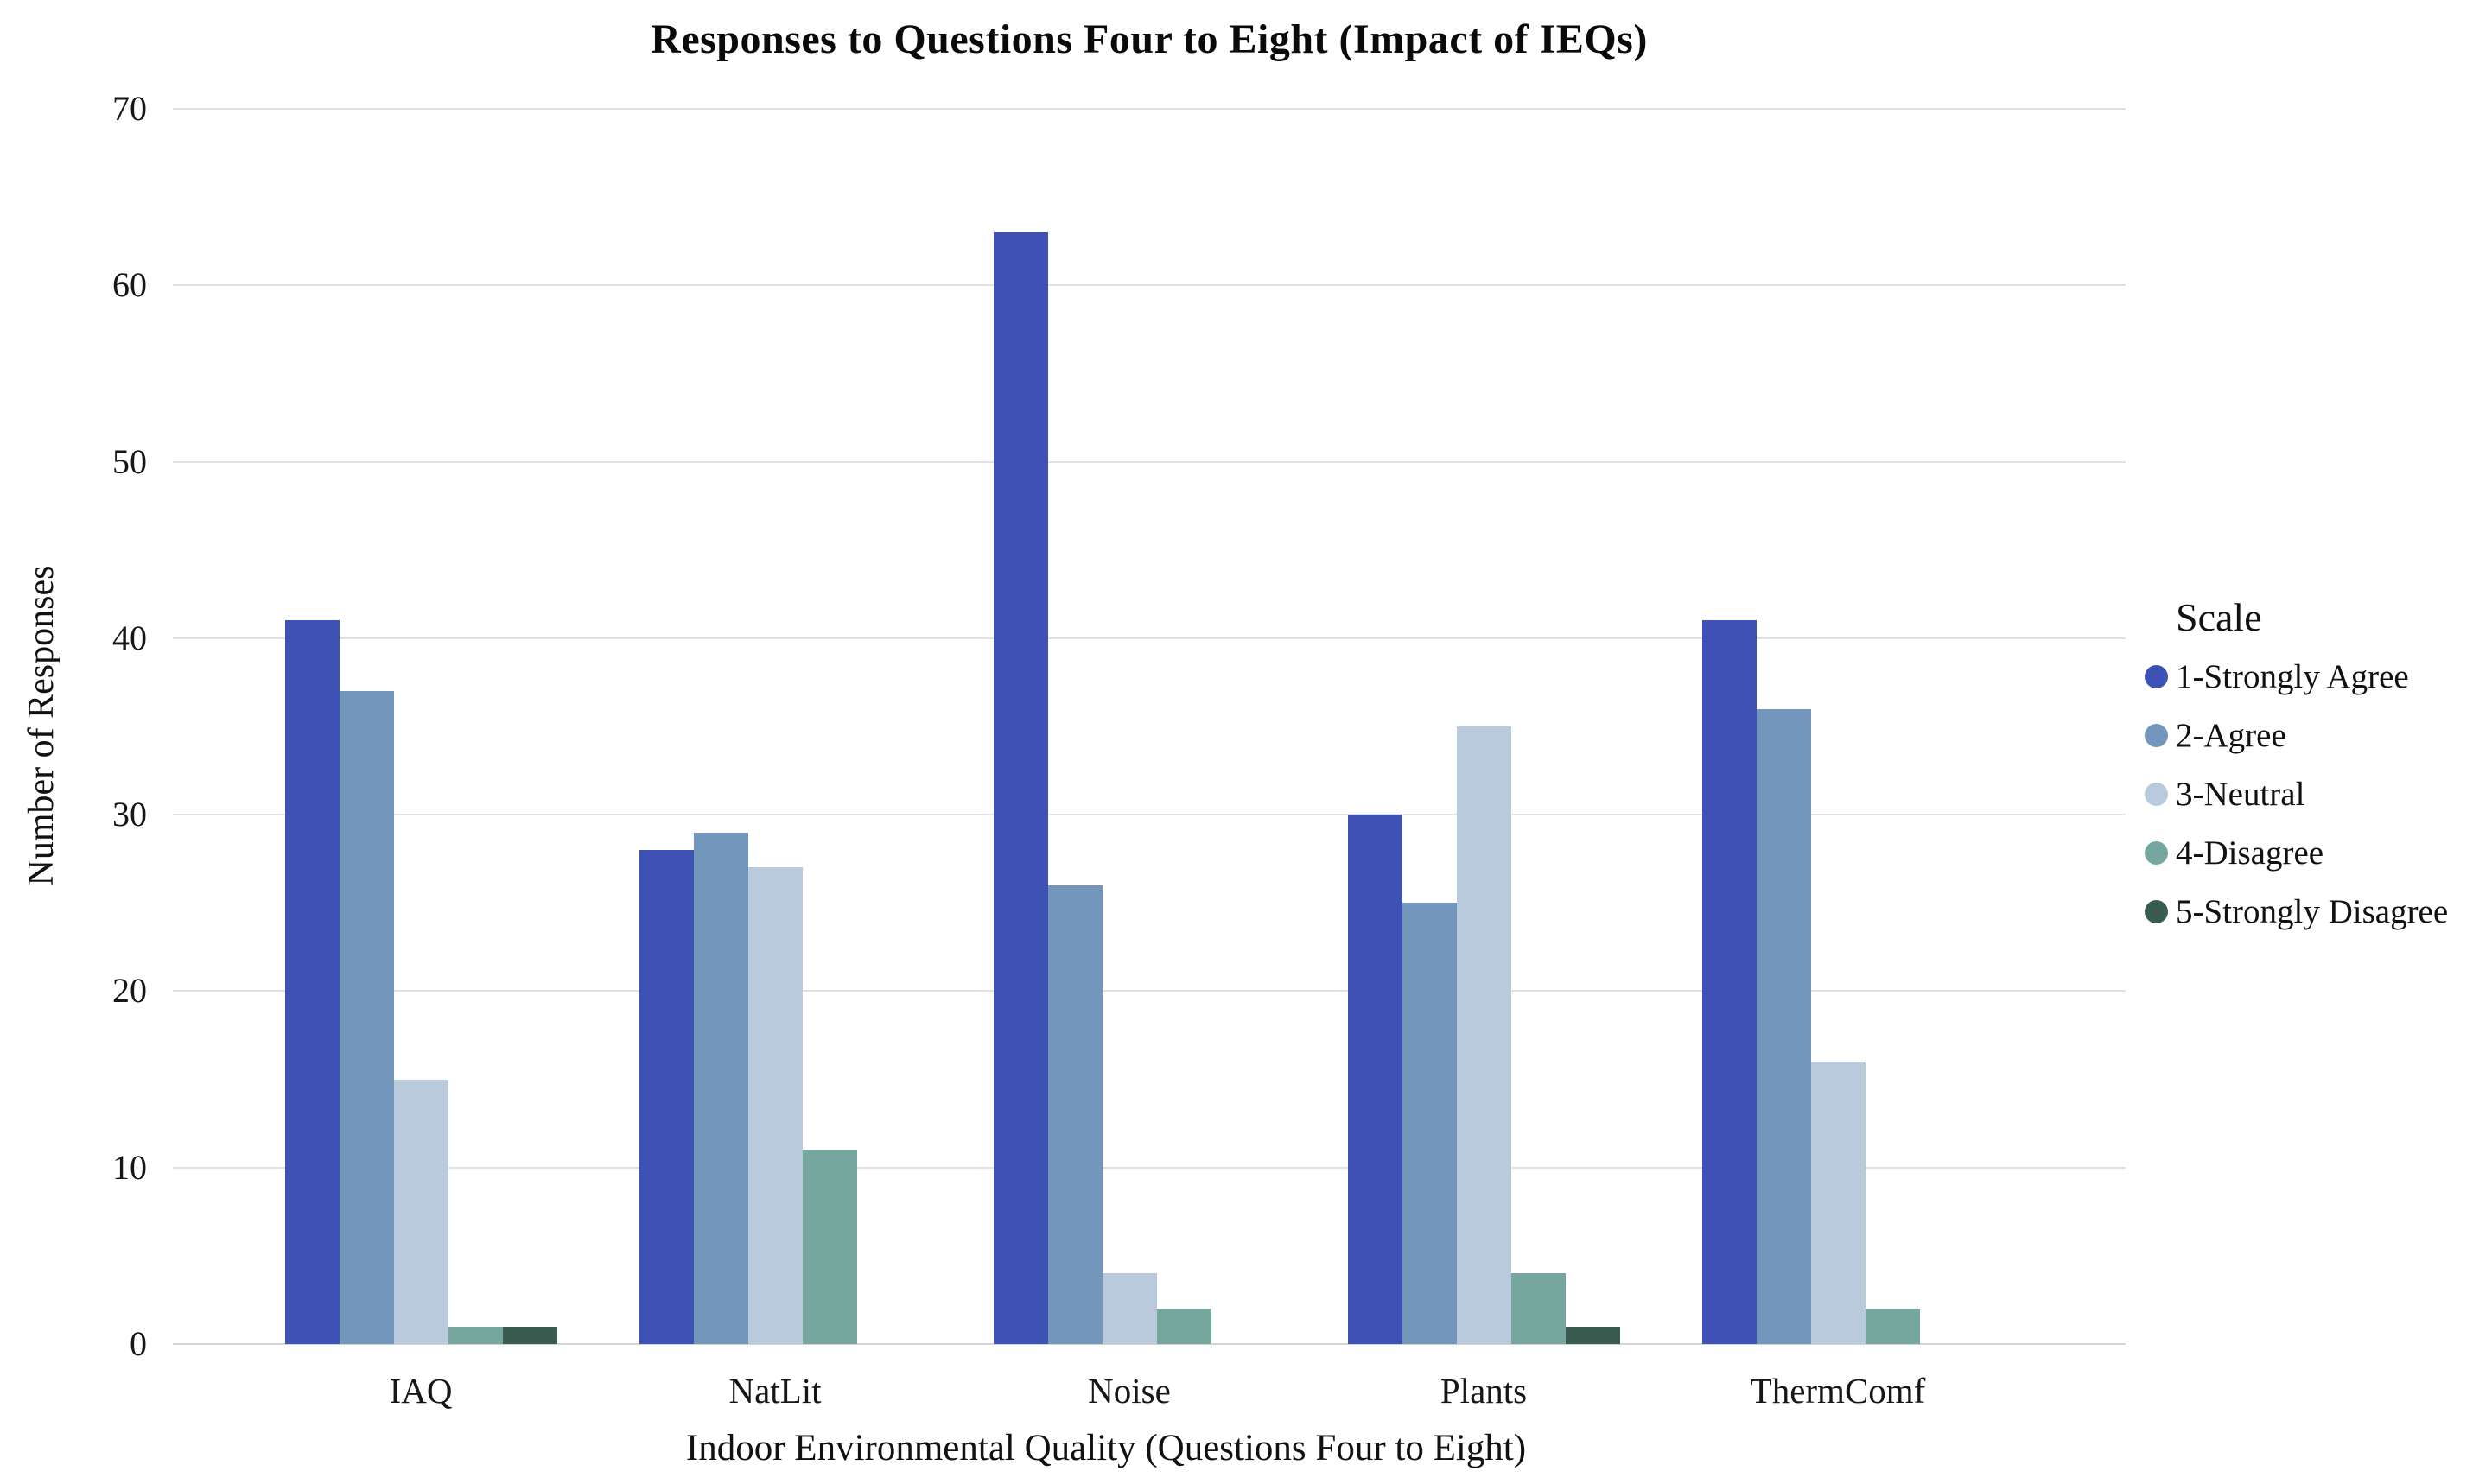  What do you see at coordinates (420, 1211) in the screenshot?
I see `bar-IAQ-series3` at bounding box center [420, 1211].